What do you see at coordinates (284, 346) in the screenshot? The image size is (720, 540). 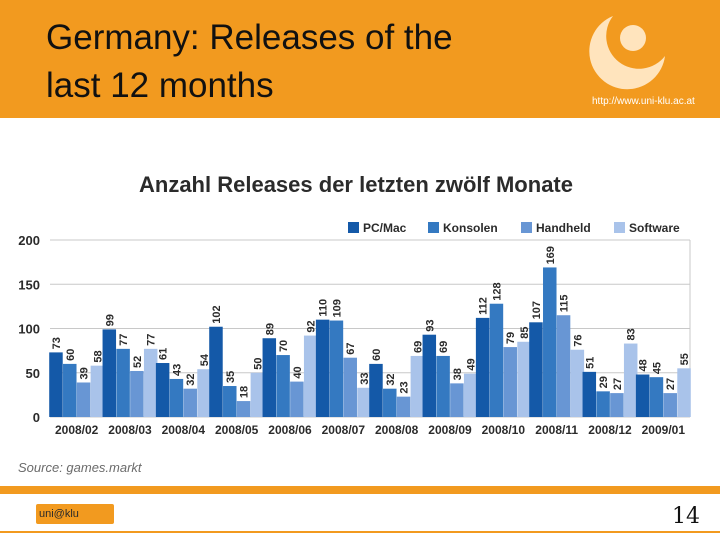 I see `bar-value-label: 70` at bounding box center [284, 346].